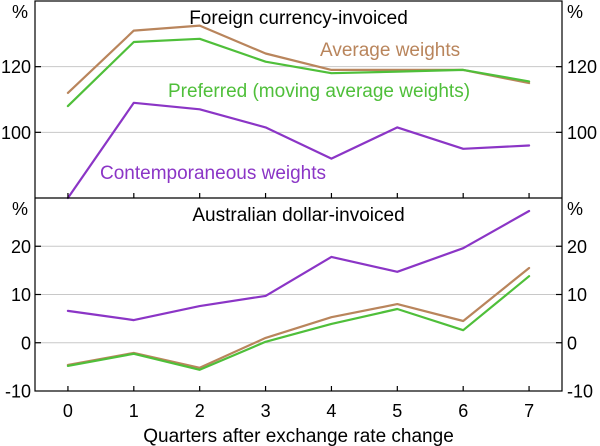  Describe the element at coordinates (331, 411) in the screenshot. I see `x-tick-label: 4` at that location.